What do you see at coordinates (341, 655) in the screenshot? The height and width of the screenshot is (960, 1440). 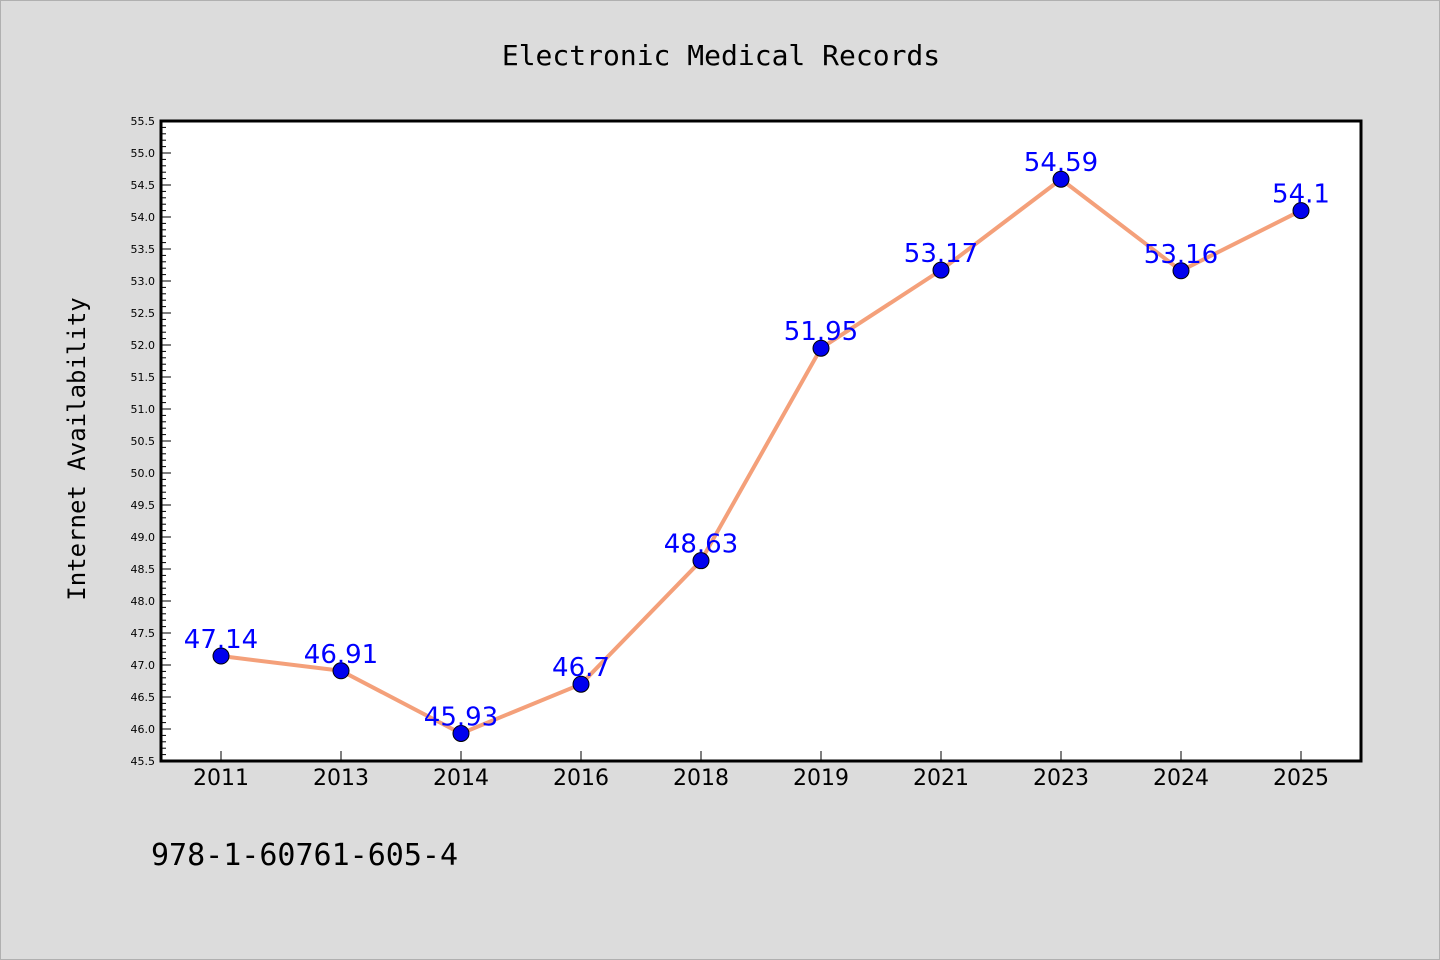 I see `data-label: 46.91` at bounding box center [341, 655].